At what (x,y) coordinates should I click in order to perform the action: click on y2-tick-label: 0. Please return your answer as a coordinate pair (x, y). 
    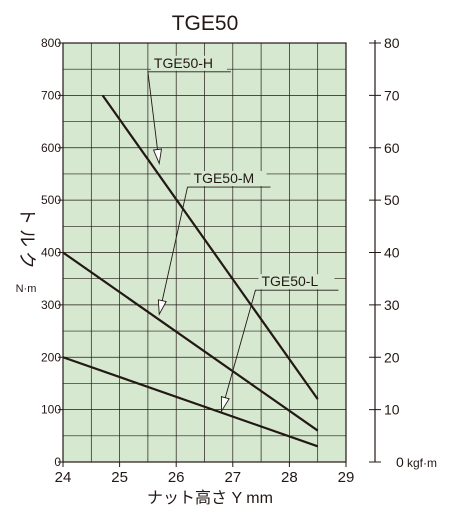
    Looking at the image, I should click on (400, 462).